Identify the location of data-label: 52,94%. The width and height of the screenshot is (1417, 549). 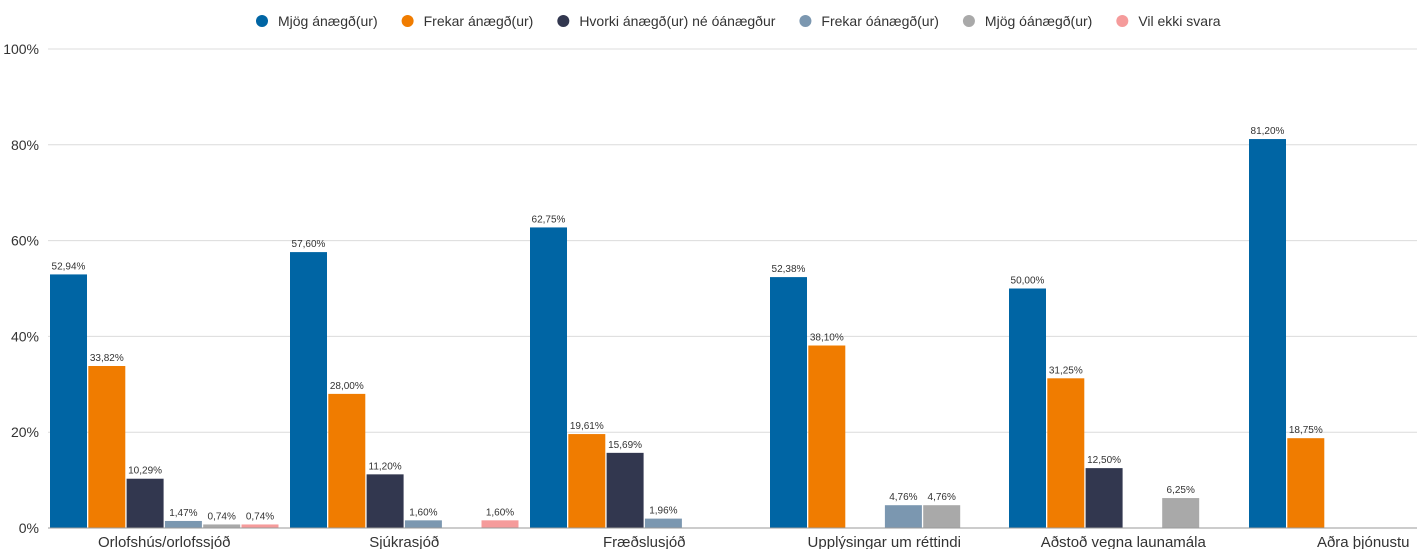
(69, 266).